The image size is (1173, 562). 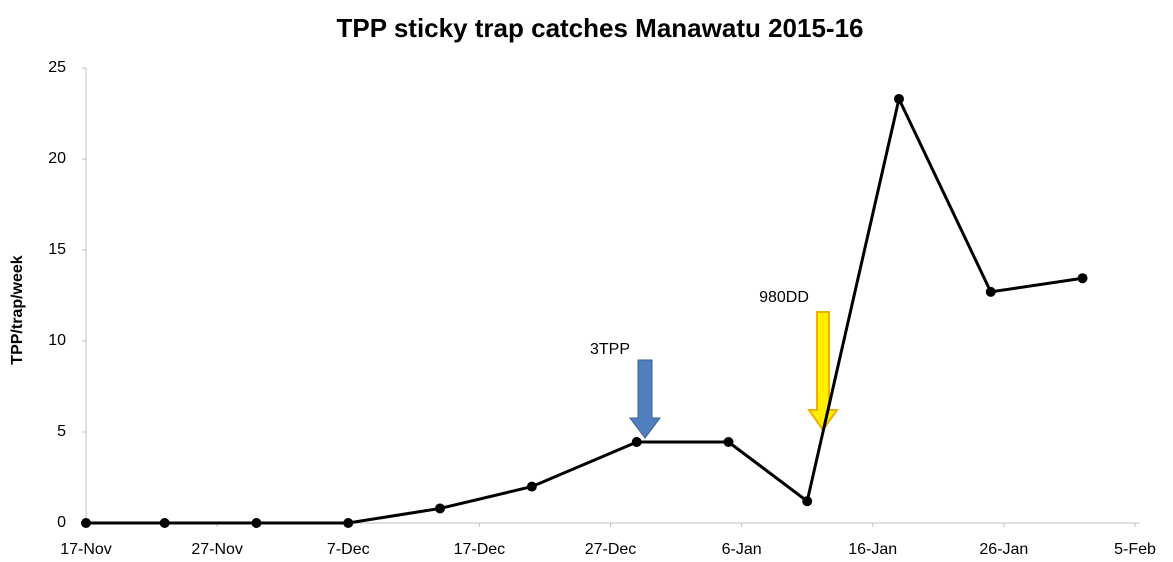 What do you see at coordinates (1003, 549) in the screenshot?
I see `x-tick-label: 26-Jan` at bounding box center [1003, 549].